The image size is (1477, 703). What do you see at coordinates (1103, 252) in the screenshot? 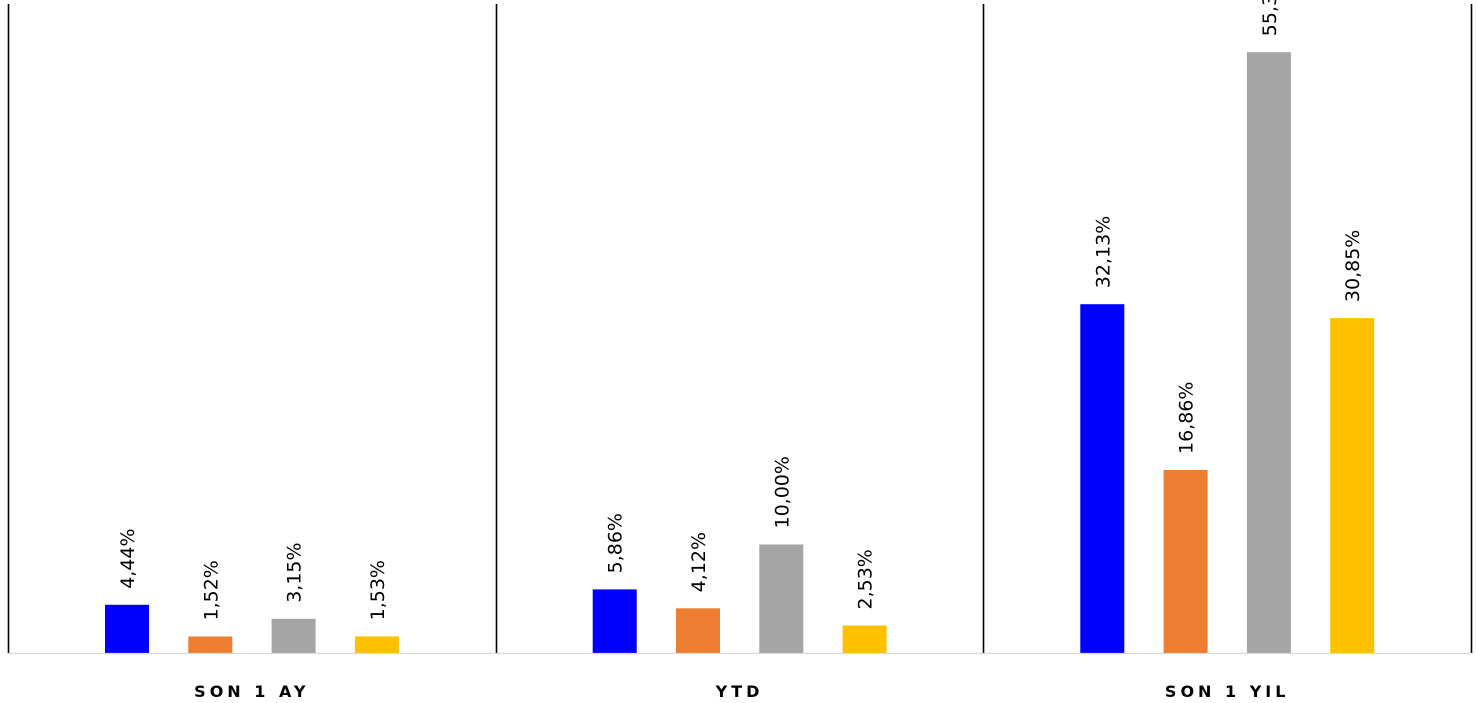
I see `value-label-3-1: 32,13%` at bounding box center [1103, 252].